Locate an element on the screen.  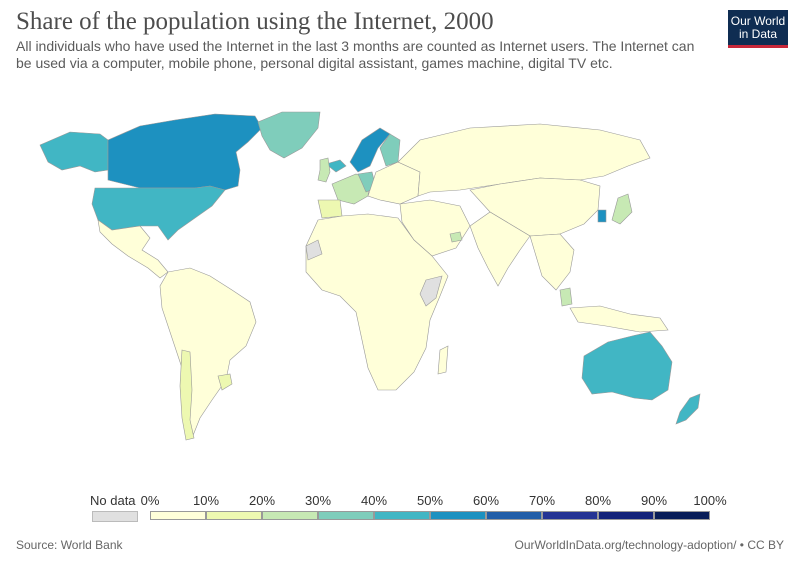
legend-tick-label: 40% is located at coordinates (374, 500).